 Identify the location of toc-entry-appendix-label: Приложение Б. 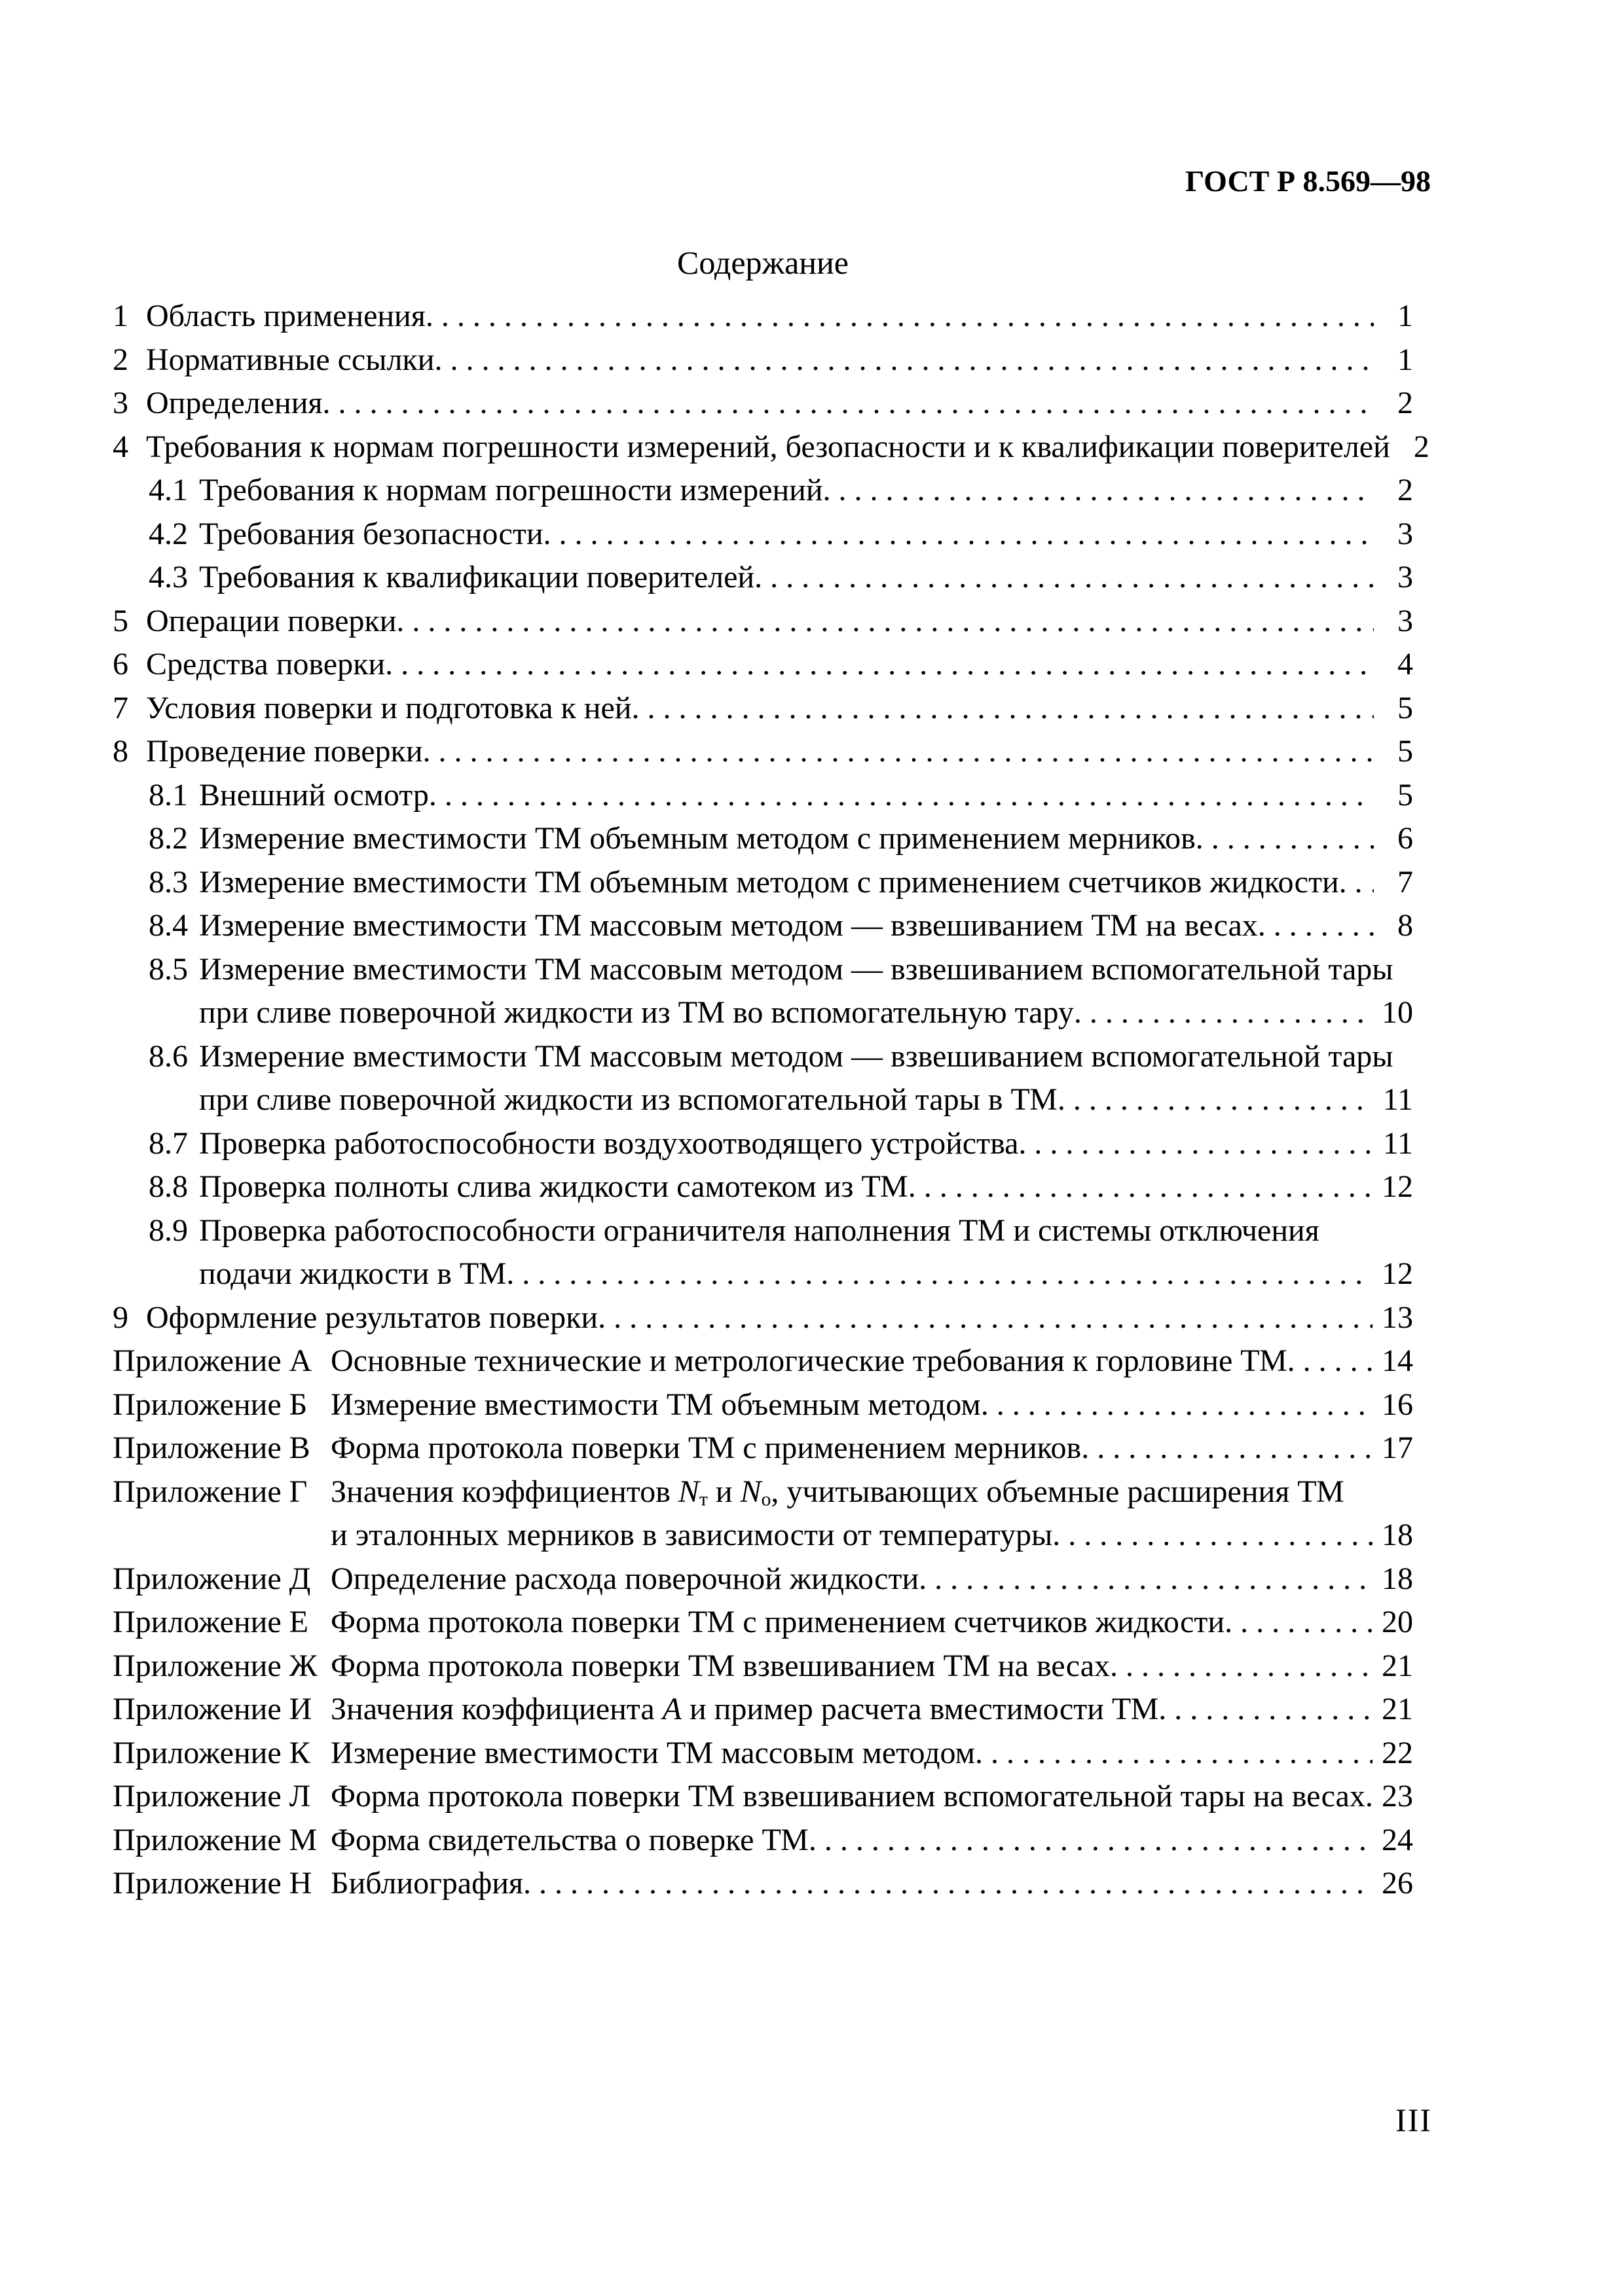
(211, 1404).